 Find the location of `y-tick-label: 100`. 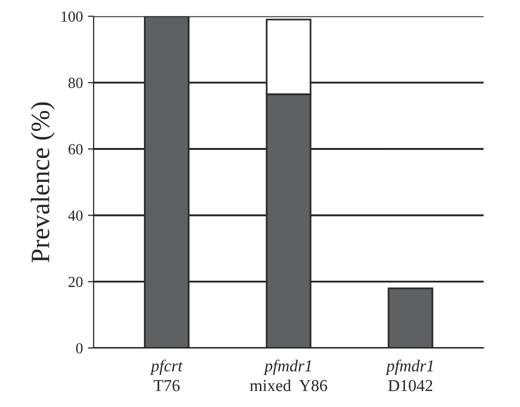

y-tick-label: 100 is located at coordinates (72, 16).